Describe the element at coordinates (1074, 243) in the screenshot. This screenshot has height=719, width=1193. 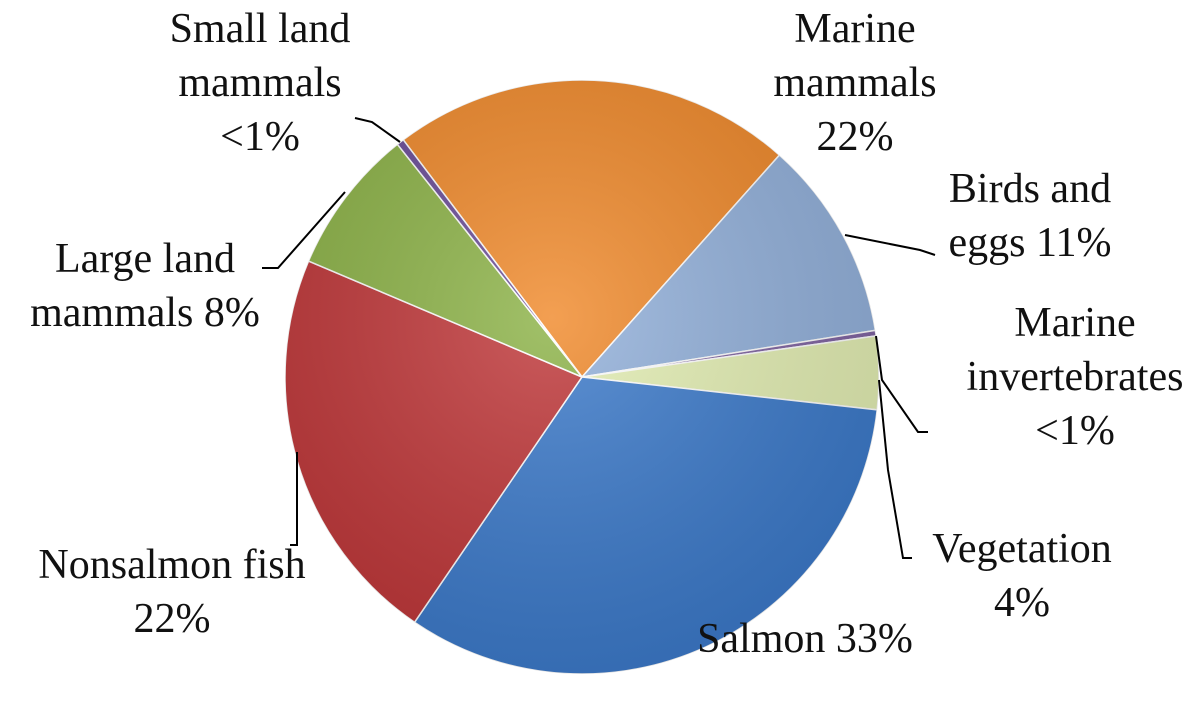
I see `value-label: 11%` at that location.